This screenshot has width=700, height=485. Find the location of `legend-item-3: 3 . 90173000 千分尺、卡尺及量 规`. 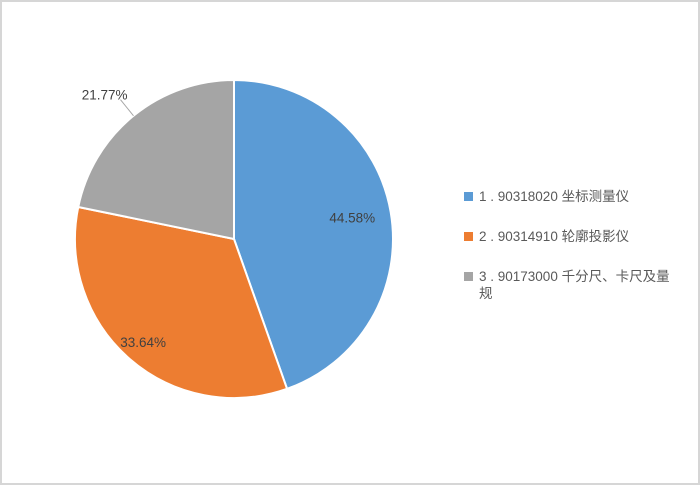

legend-item-3: 3 . 90173000 千分尺、卡尺及量 规 is located at coordinates (580, 285).